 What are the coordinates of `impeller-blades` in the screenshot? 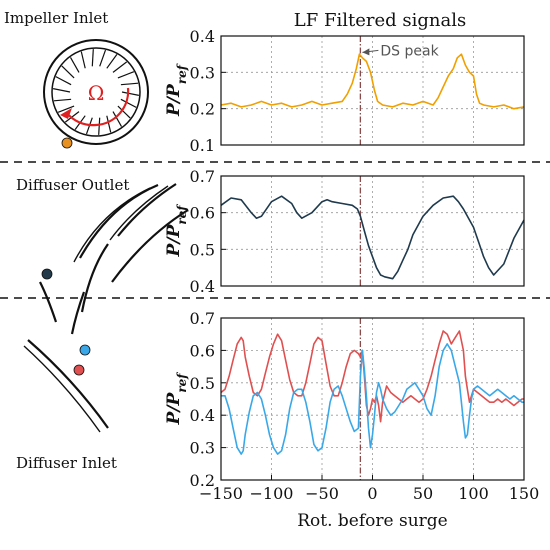 It's located at (96, 92).